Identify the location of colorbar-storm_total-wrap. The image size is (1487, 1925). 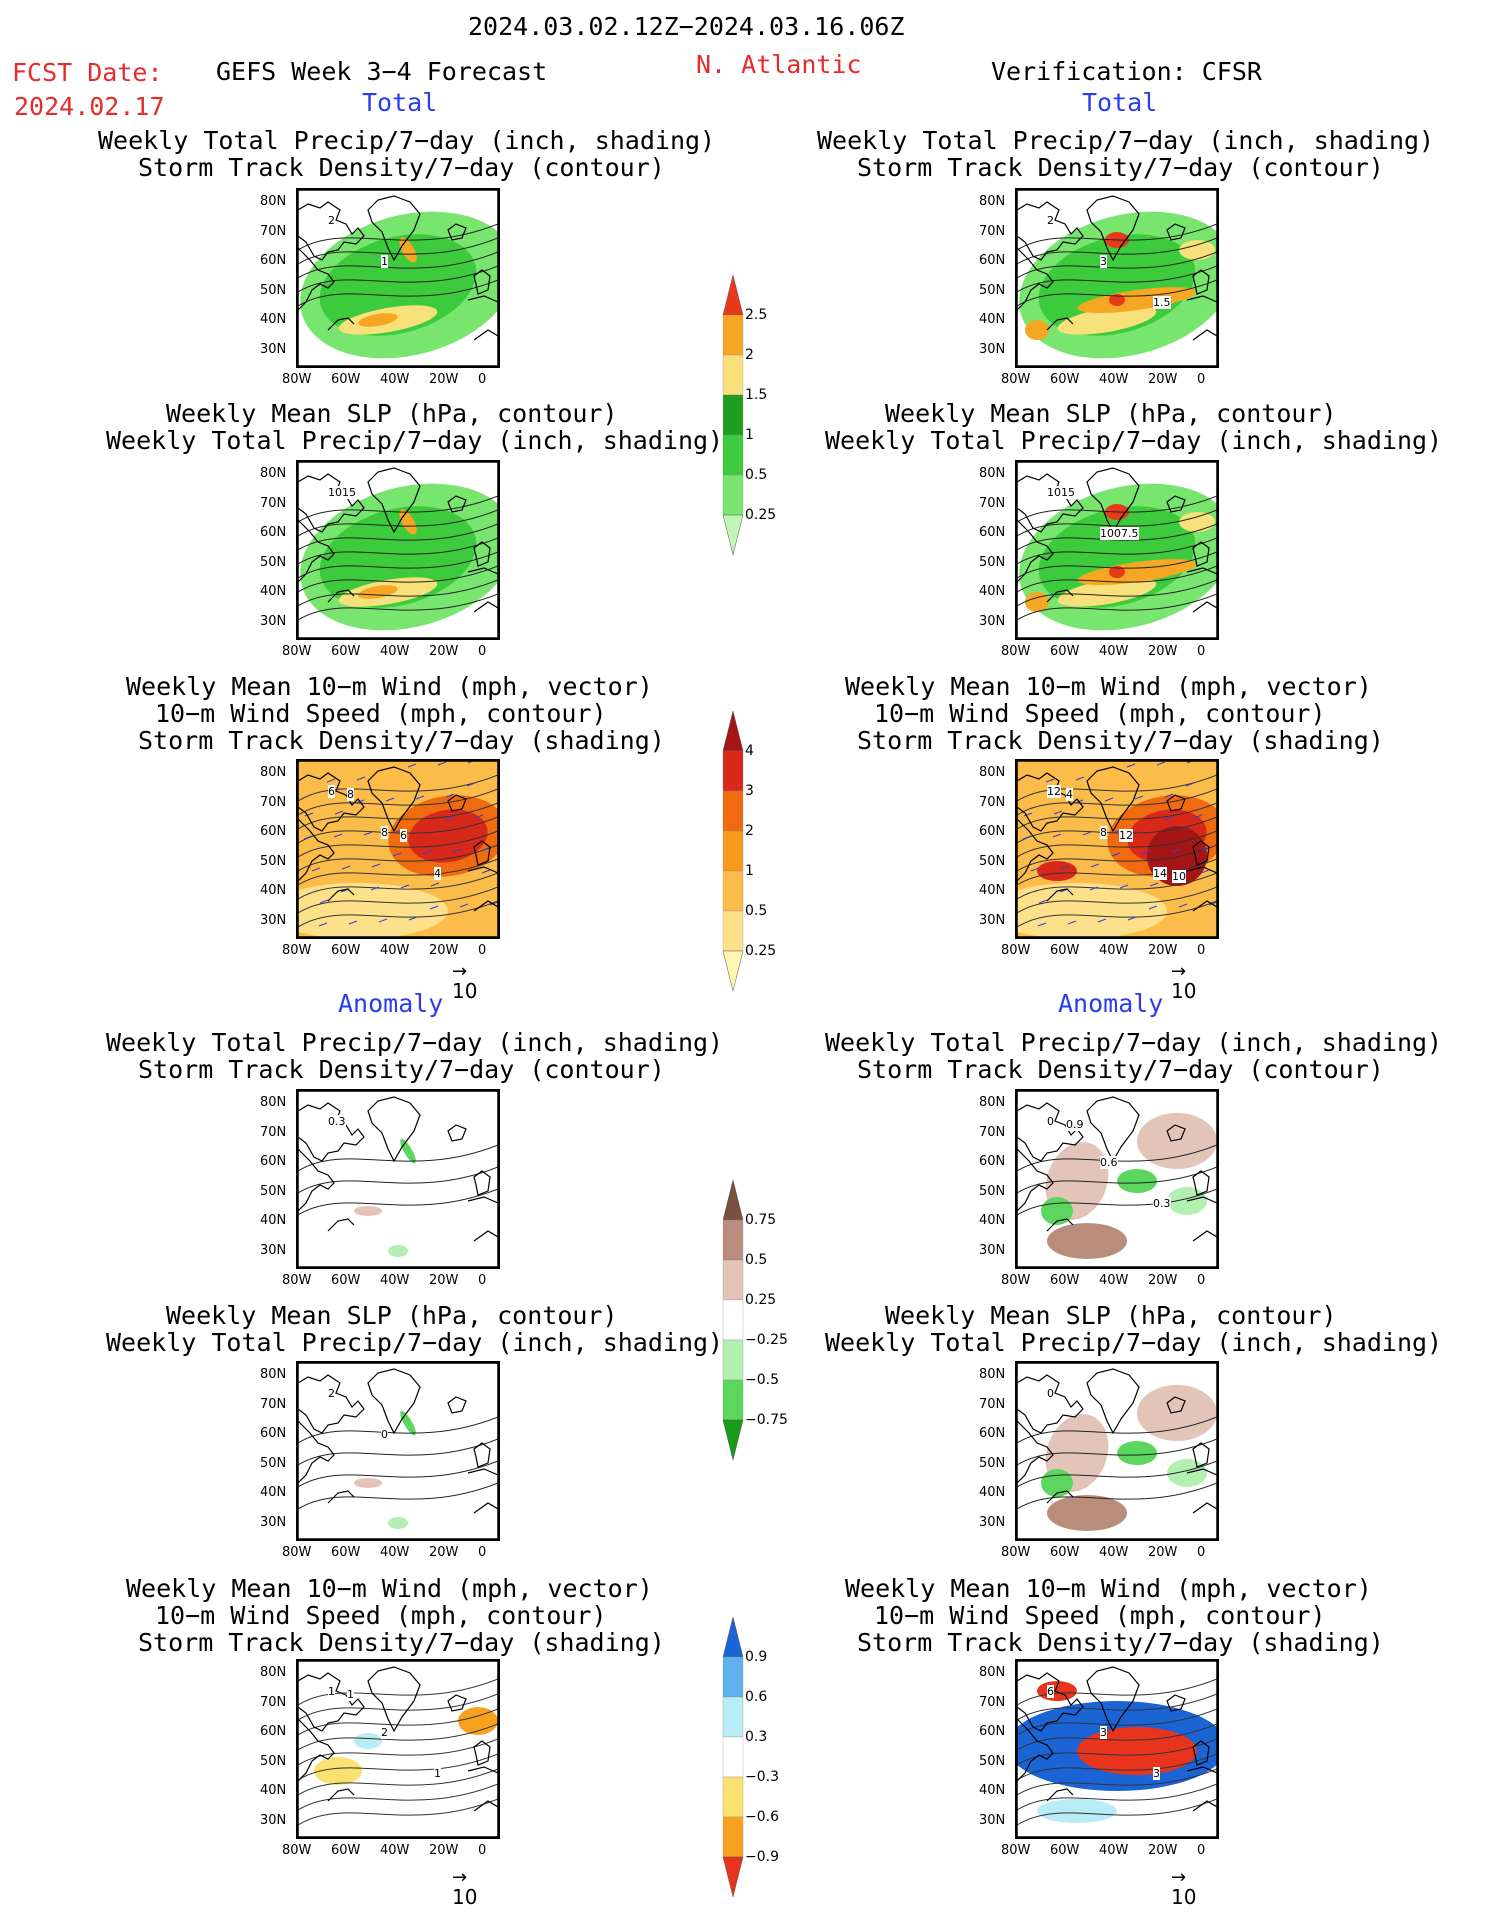
(733, 853).